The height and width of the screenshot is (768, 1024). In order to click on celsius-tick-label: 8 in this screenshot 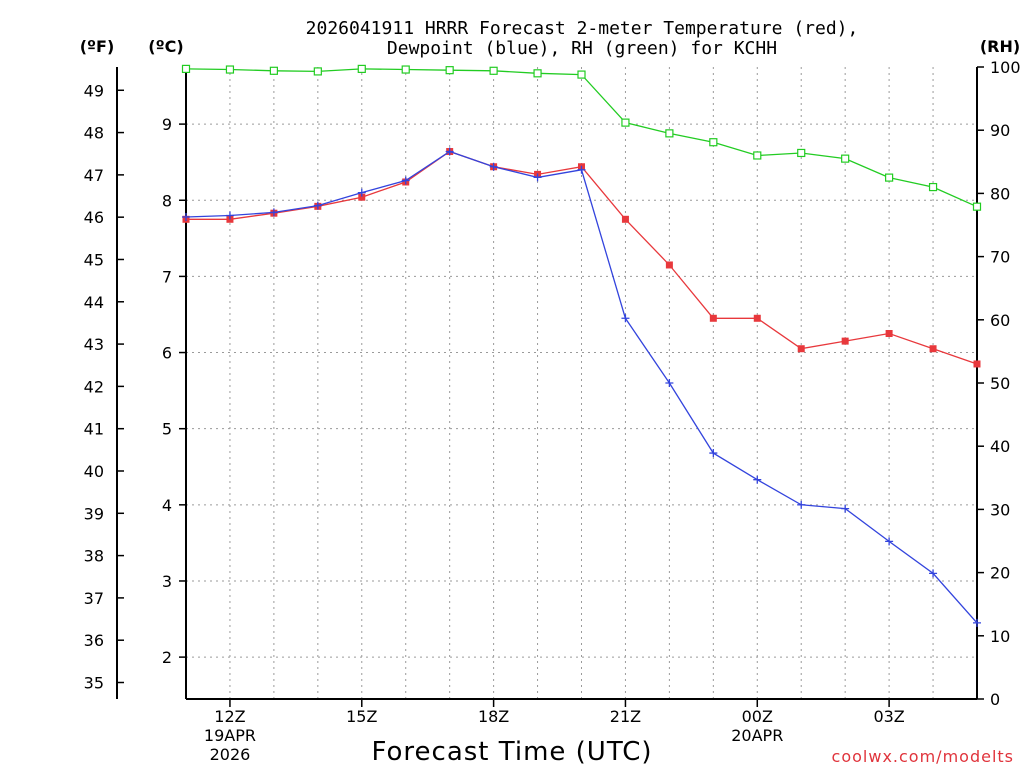, I will do `click(167, 200)`.